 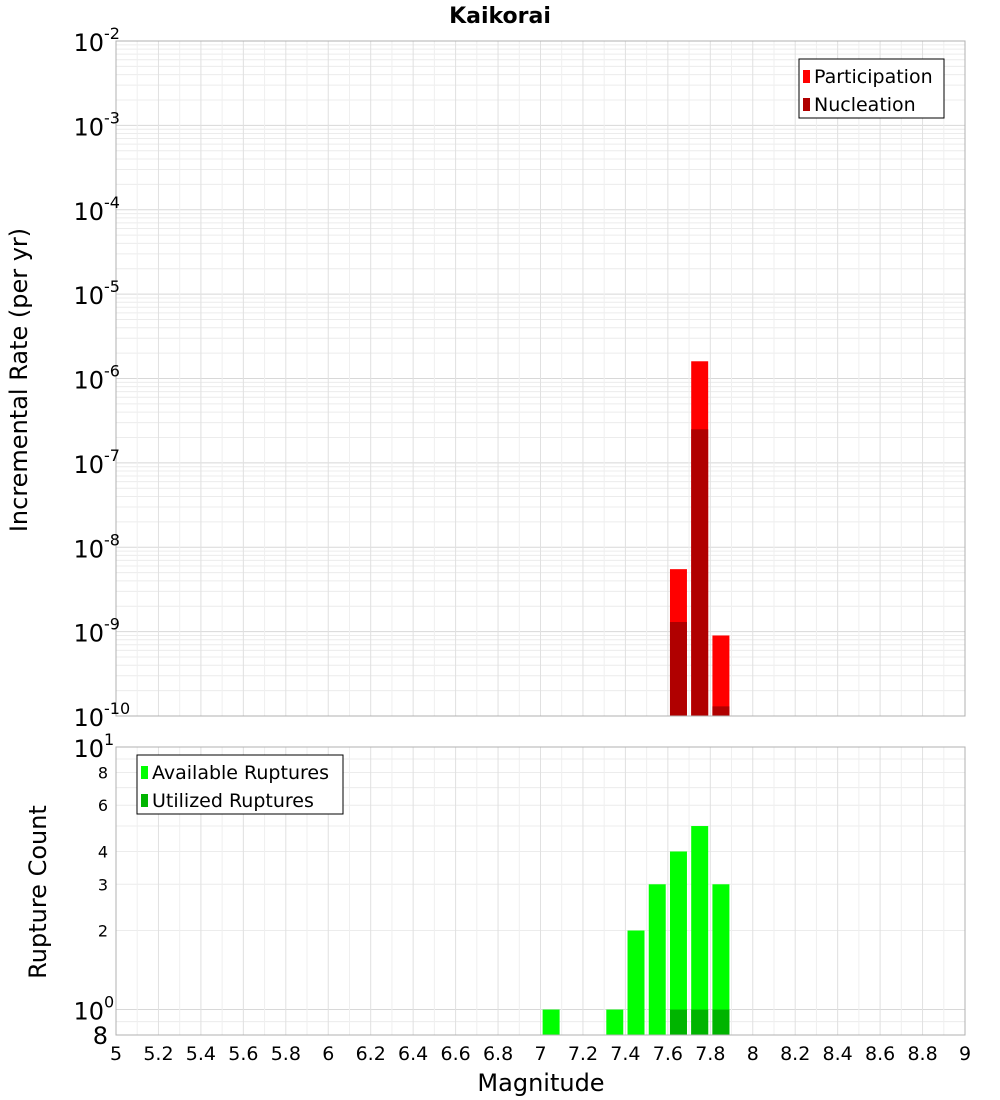 I want to click on x-tick-label: 6.4, so click(x=413, y=1054).